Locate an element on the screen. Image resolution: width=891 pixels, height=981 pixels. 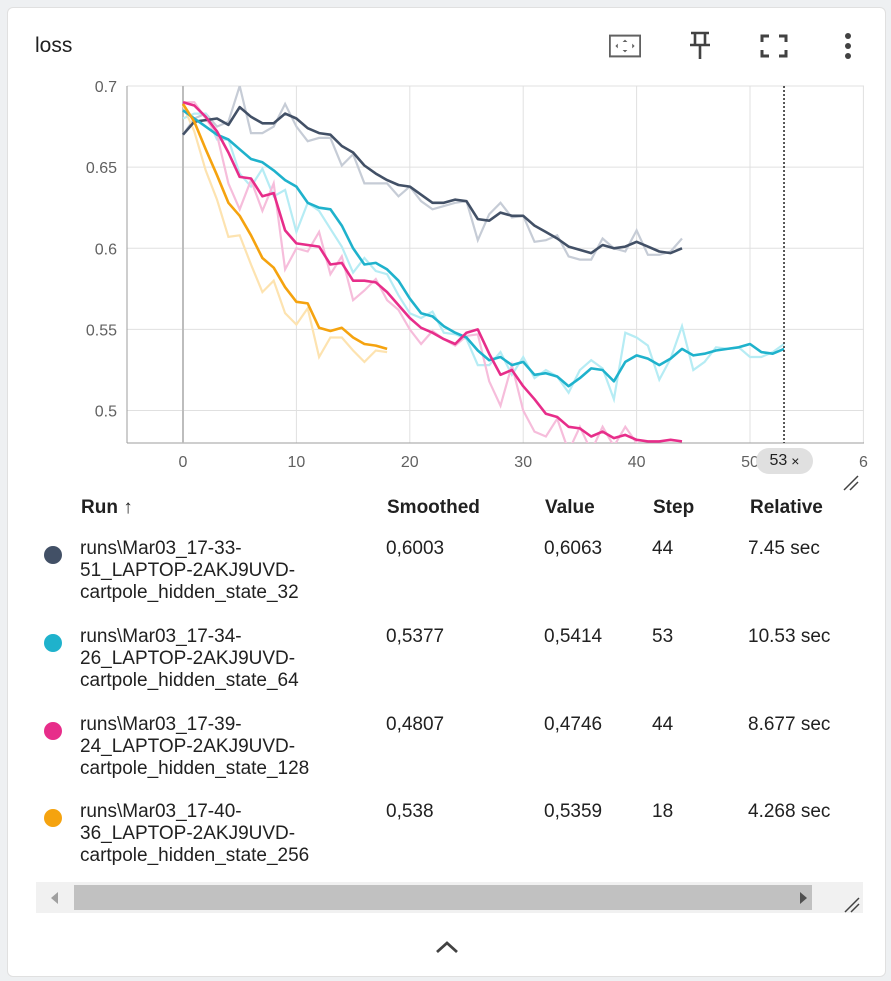
relative-time: 7.45 sec is located at coordinates (784, 548).